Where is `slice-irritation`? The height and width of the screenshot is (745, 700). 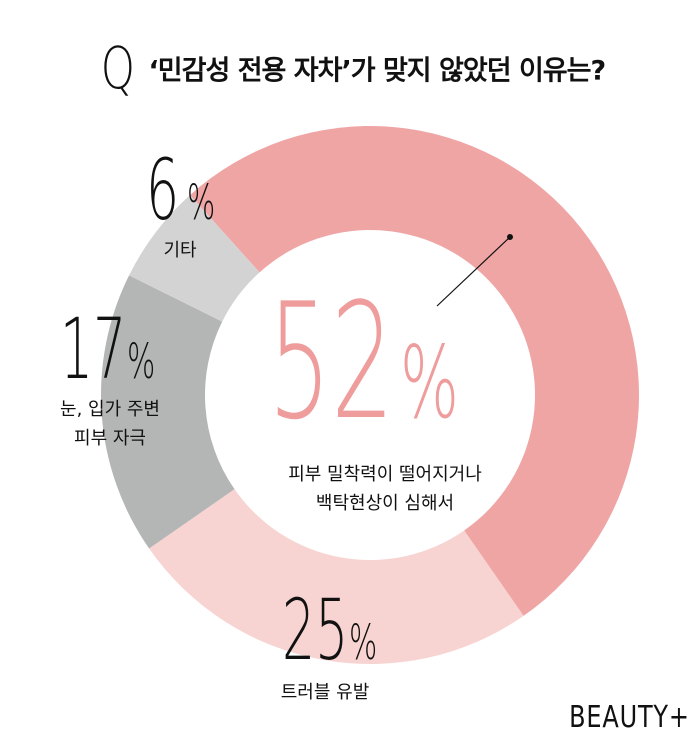
slice-irritation is located at coordinates (168, 412).